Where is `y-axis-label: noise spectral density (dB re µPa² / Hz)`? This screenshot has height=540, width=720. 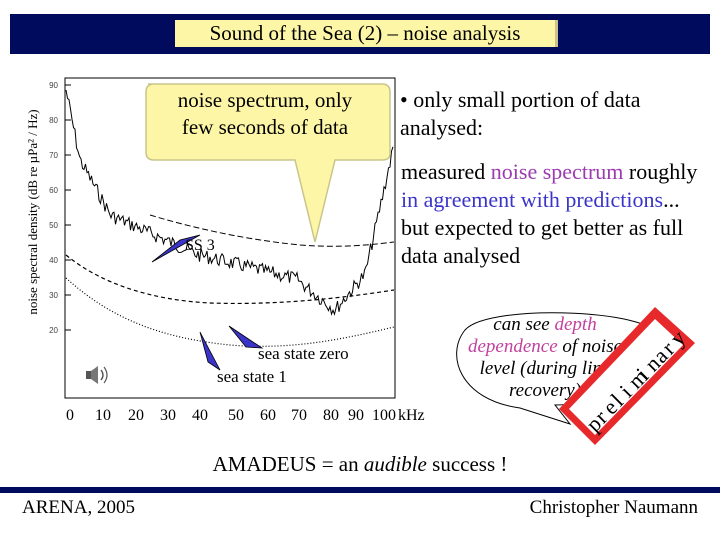
y-axis-label: noise spectral density (dB re µPa² / Hz) is located at coordinates (32, 211).